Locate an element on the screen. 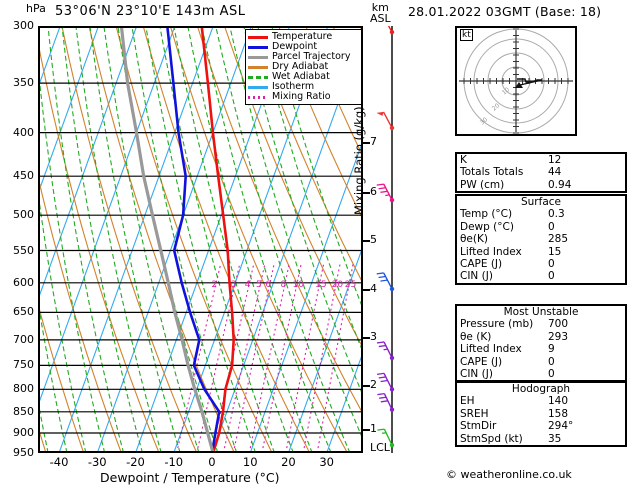  table-row-key: θe(K) is located at coordinates (474, 239).